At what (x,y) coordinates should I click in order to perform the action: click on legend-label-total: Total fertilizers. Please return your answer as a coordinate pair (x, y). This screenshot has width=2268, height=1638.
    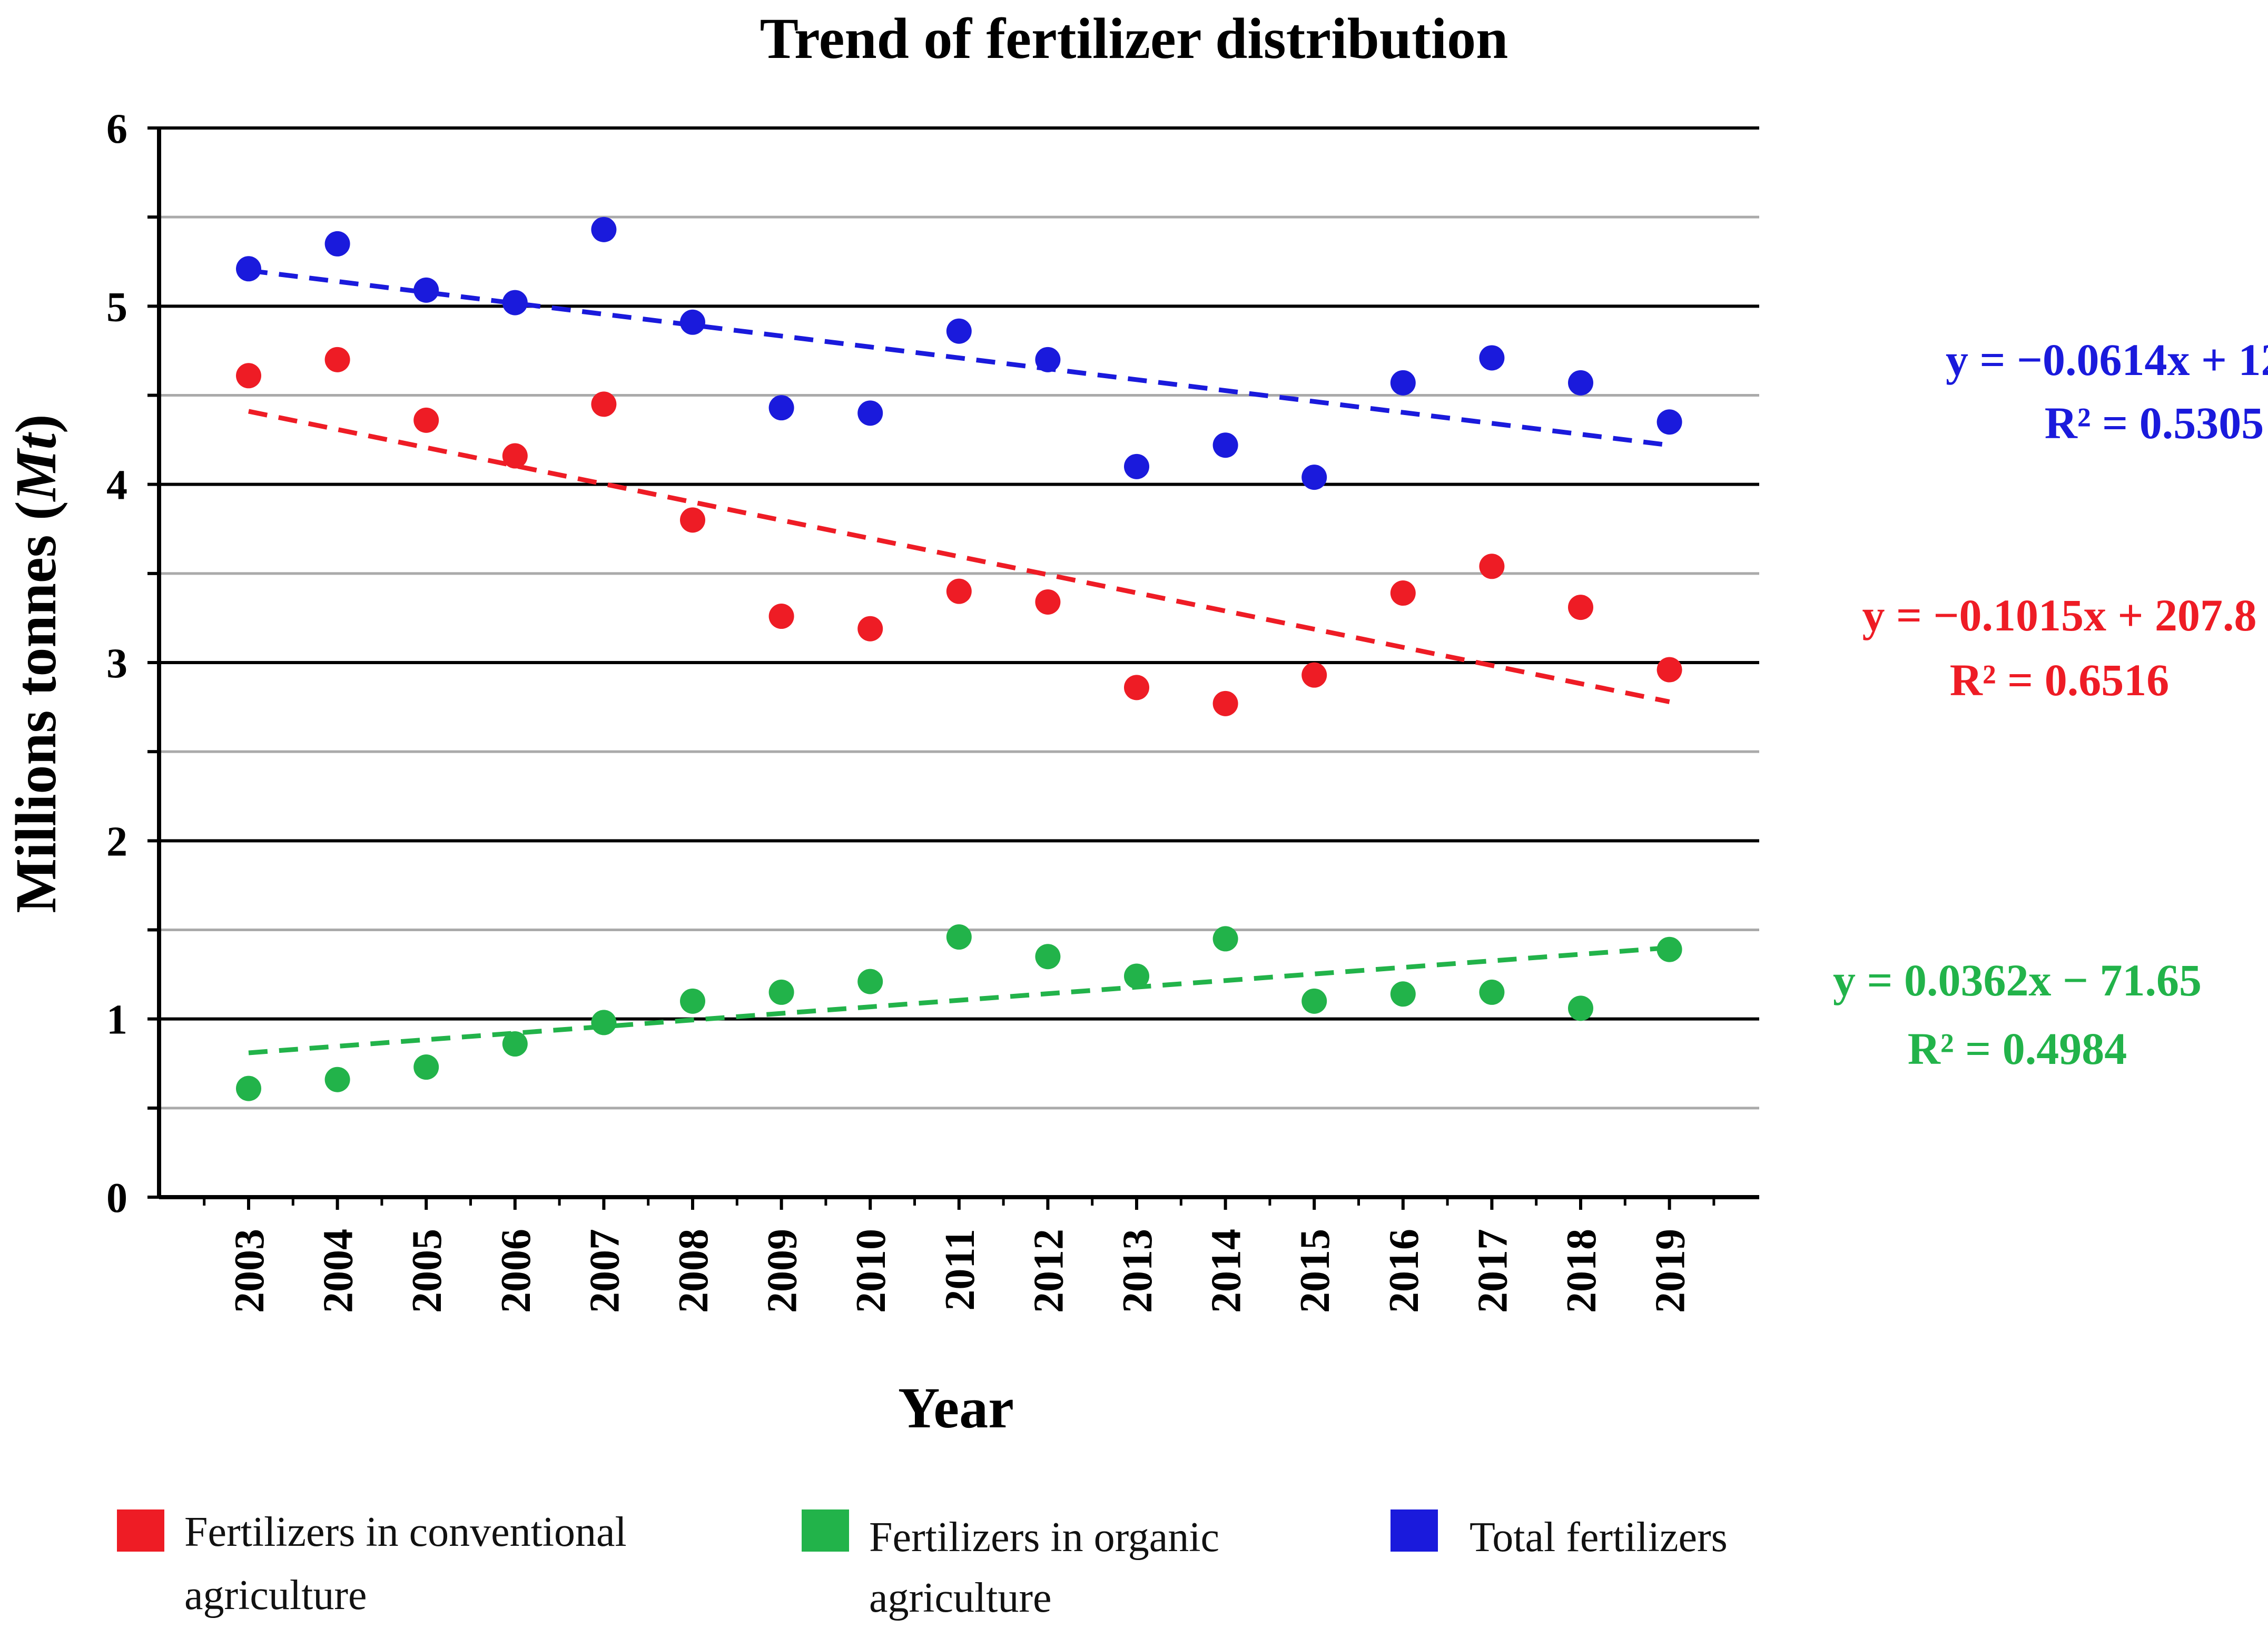
    Looking at the image, I should click on (1599, 1537).